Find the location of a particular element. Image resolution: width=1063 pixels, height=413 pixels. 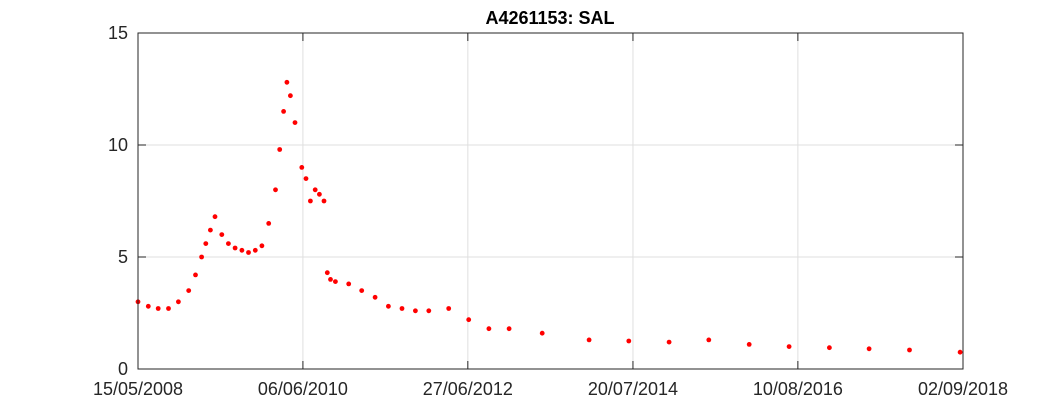

x-tick-label: 27/06/2012 is located at coordinates (468, 389).